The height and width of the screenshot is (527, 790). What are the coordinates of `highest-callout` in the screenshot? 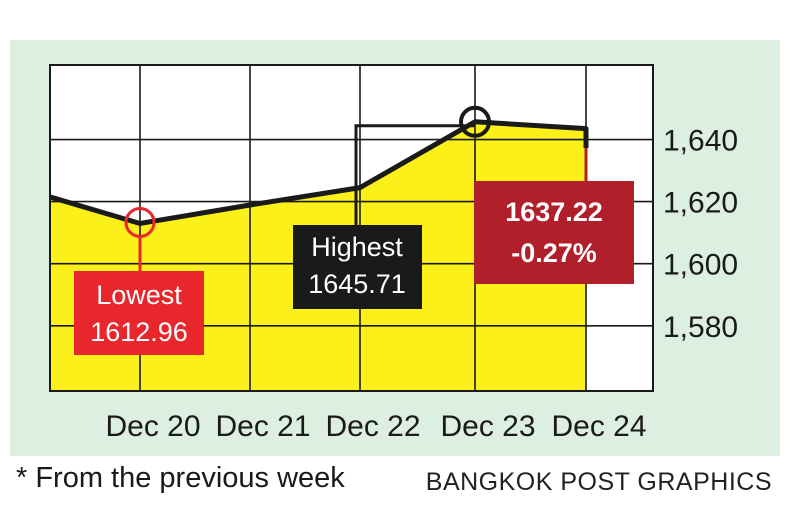 It's located at (357, 267).